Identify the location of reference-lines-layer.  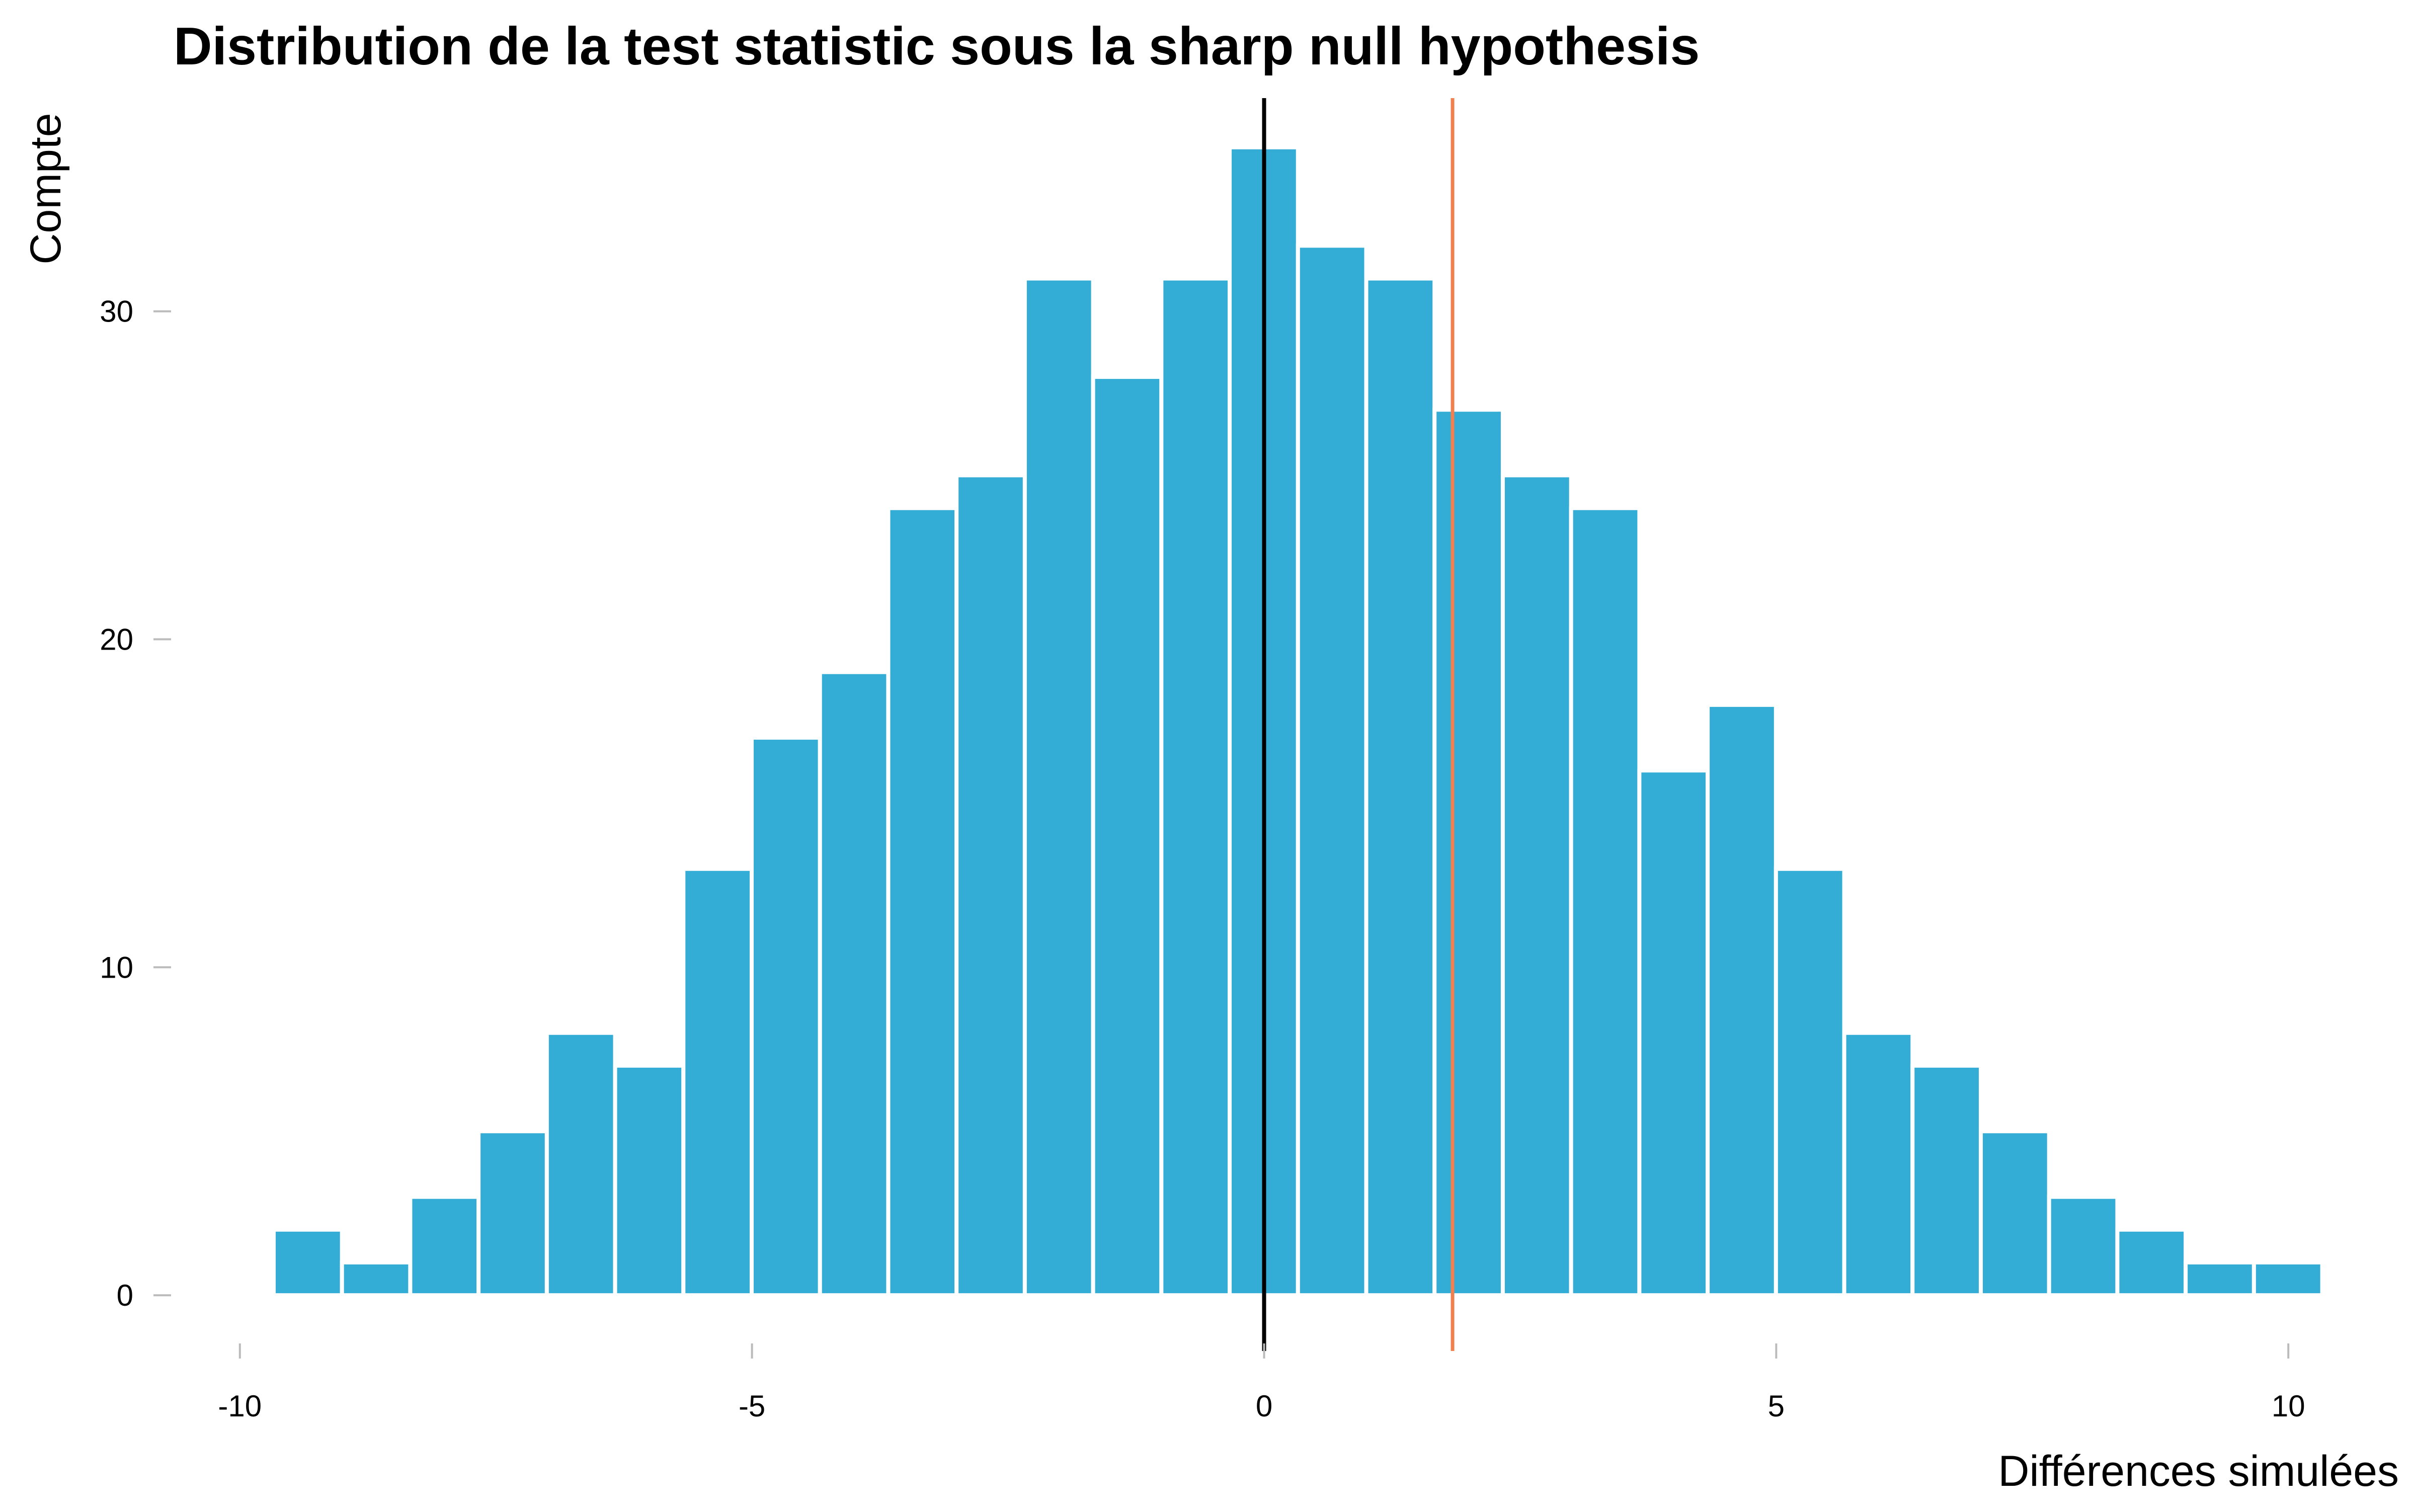
(1359, 724).